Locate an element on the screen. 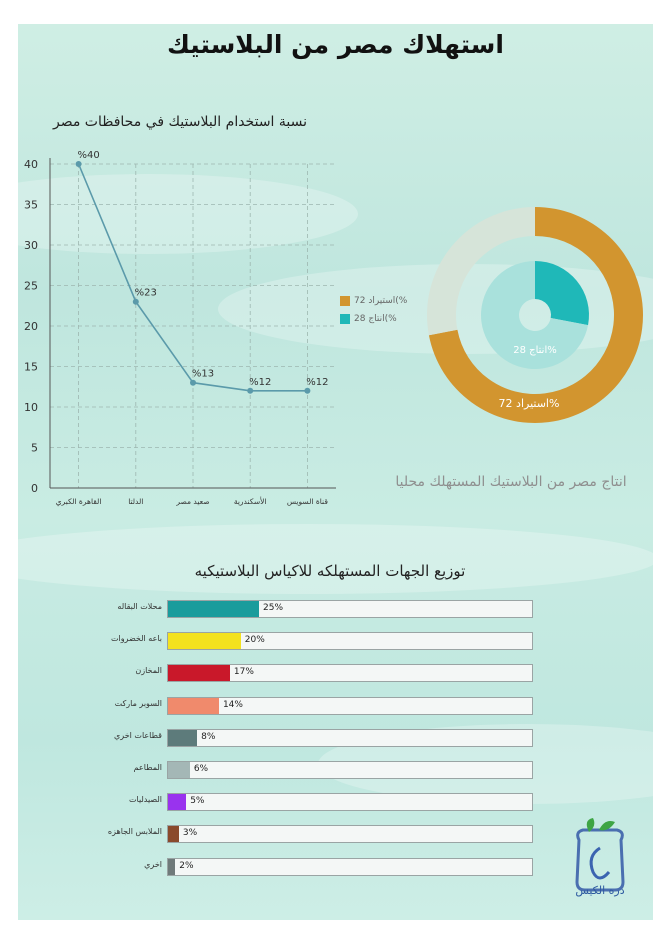 Image resolution: width=671 pixels, height=946 pixels. bar-value-label: 5% is located at coordinates (197, 801).